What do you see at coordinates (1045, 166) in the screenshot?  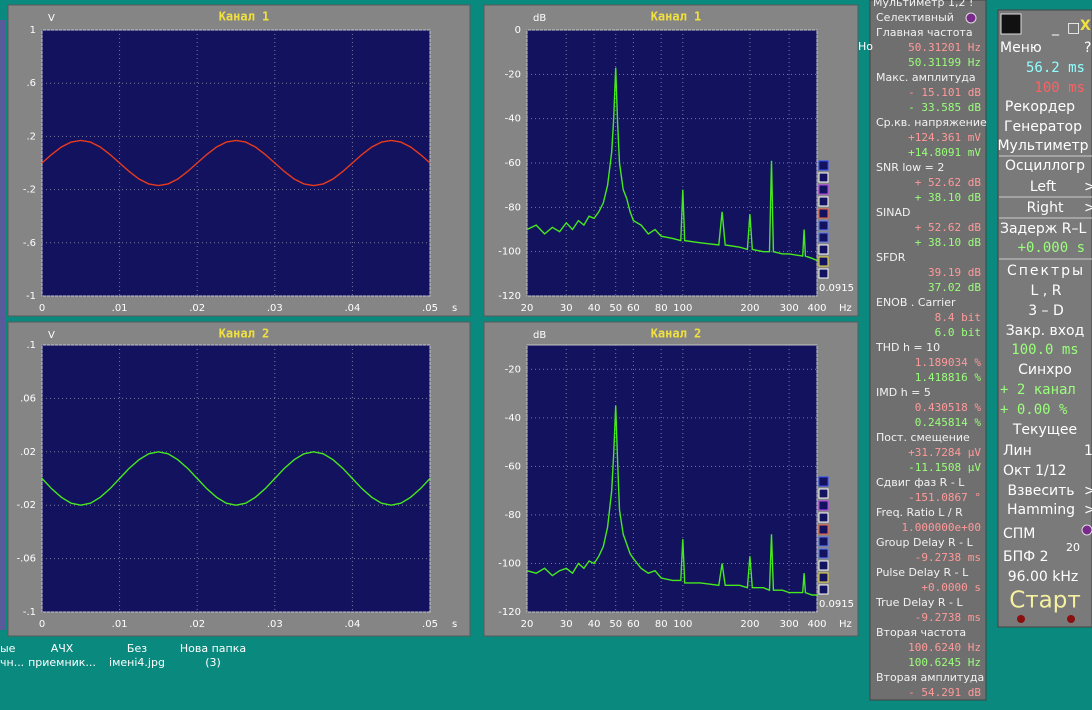 I see `menu-item: Осциллогр` at bounding box center [1045, 166].